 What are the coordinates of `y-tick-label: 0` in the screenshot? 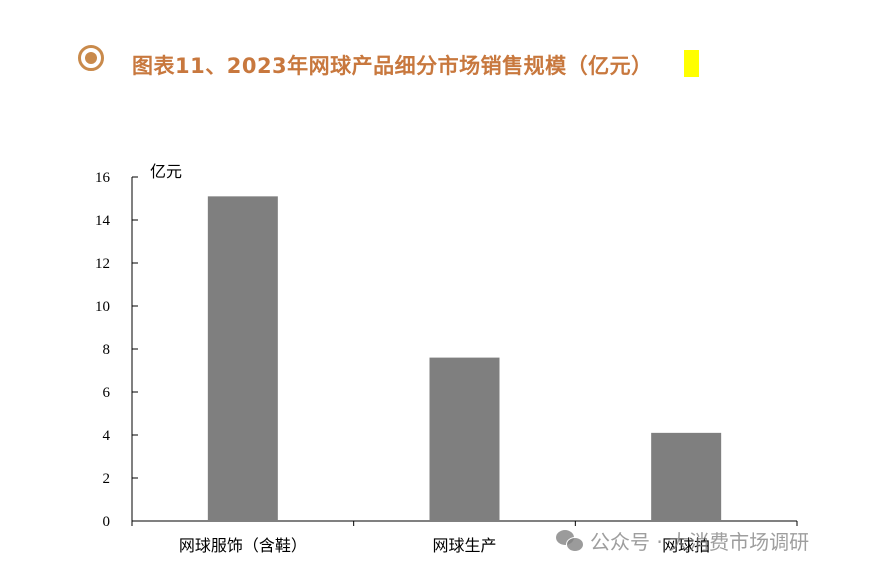 It's located at (107, 522).